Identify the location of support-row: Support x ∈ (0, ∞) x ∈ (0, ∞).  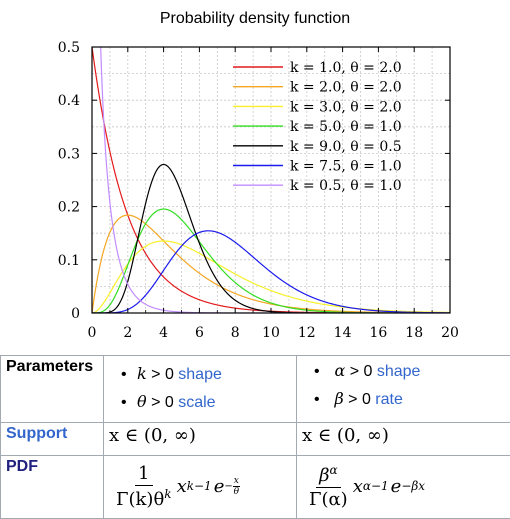
(255, 439).